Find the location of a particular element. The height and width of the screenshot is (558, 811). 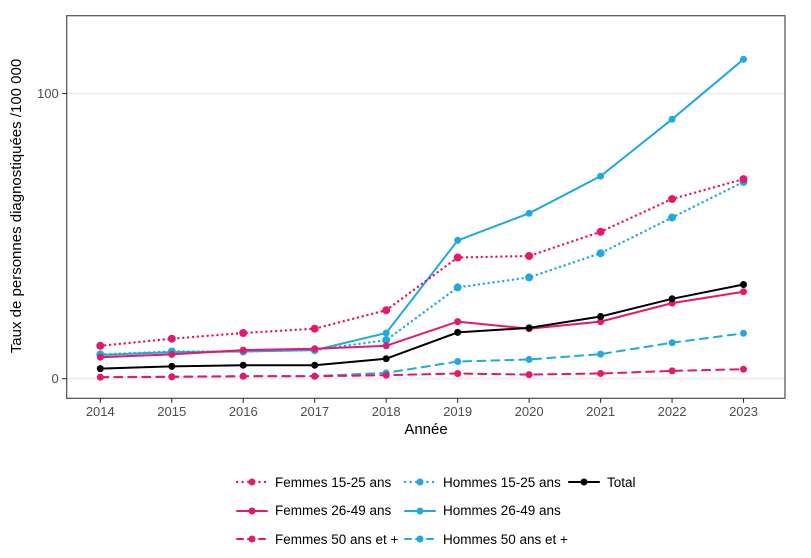

data-point-femmes-26-49-ans-2019 is located at coordinates (458, 322).